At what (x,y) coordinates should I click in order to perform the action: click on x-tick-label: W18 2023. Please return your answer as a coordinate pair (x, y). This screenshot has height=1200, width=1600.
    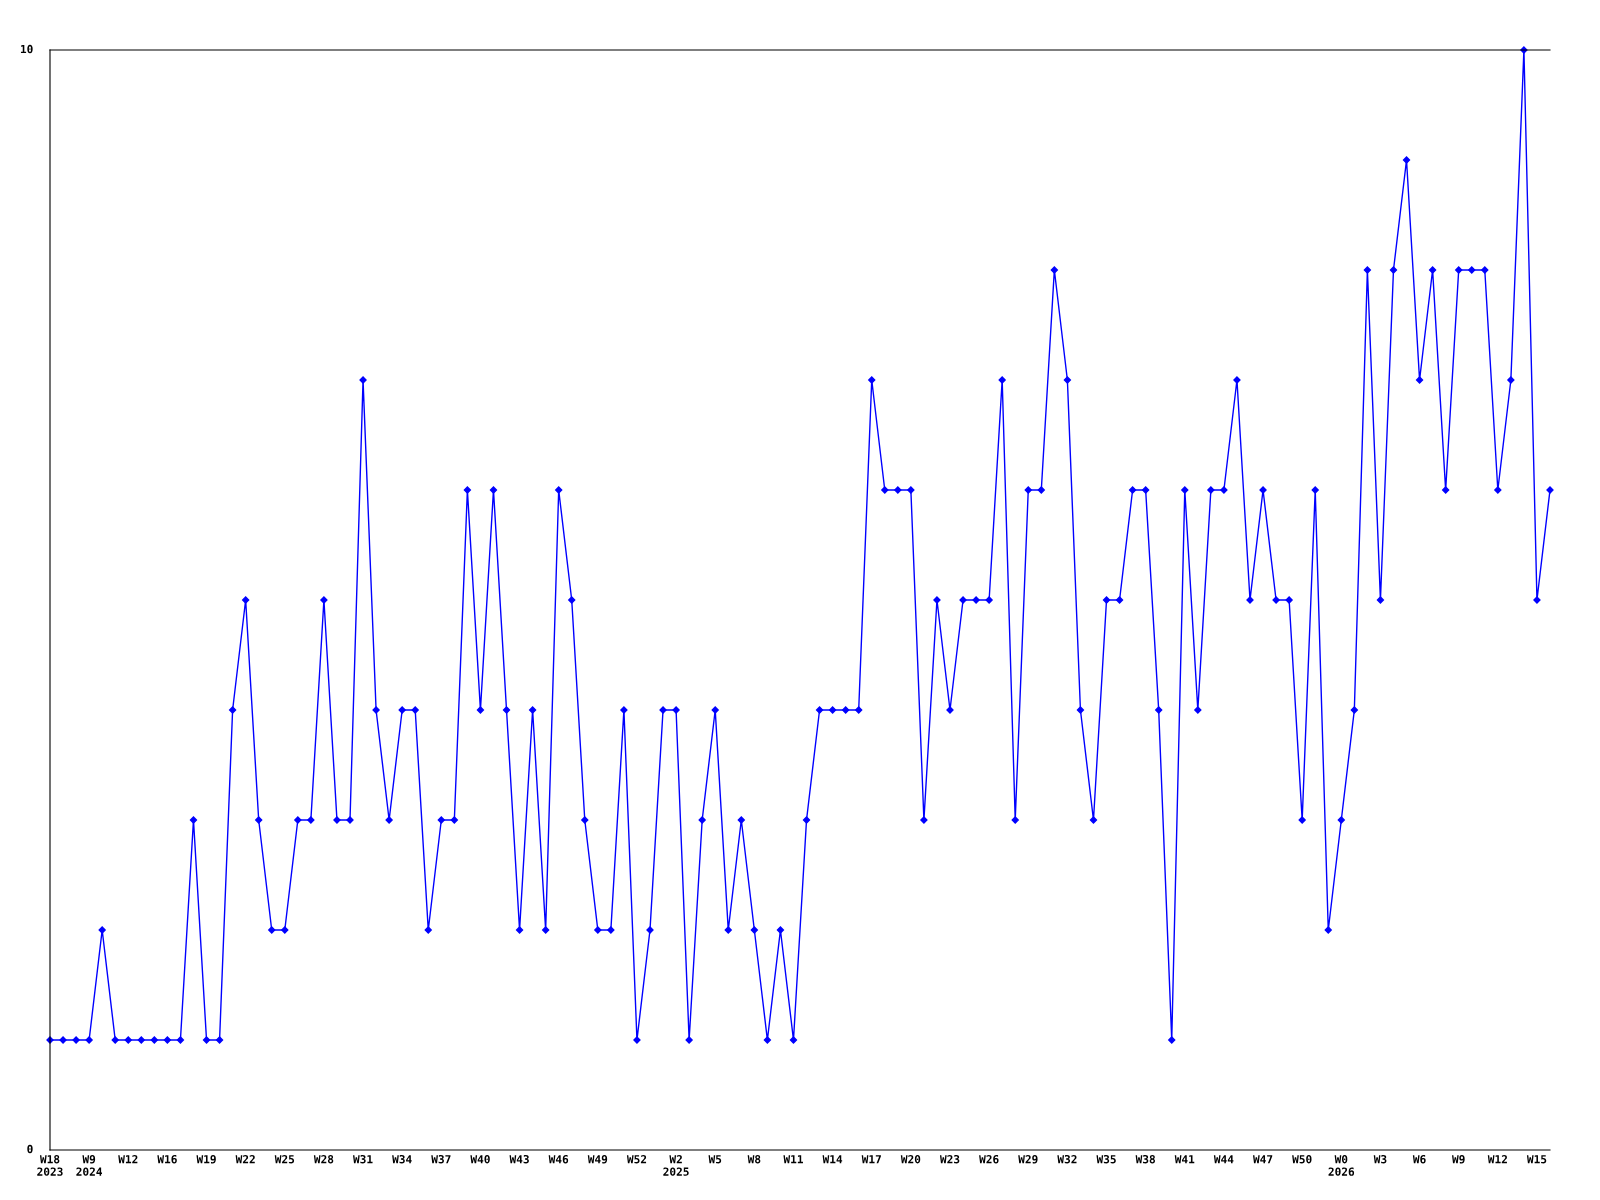
    Looking at the image, I should click on (50, 1165).